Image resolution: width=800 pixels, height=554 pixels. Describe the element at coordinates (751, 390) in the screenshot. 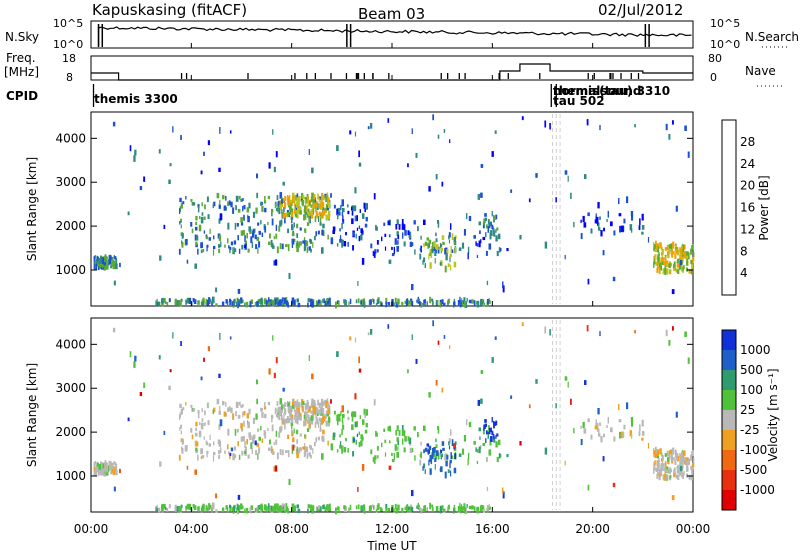

I see `velocity-colorbar-tick: 100` at that location.